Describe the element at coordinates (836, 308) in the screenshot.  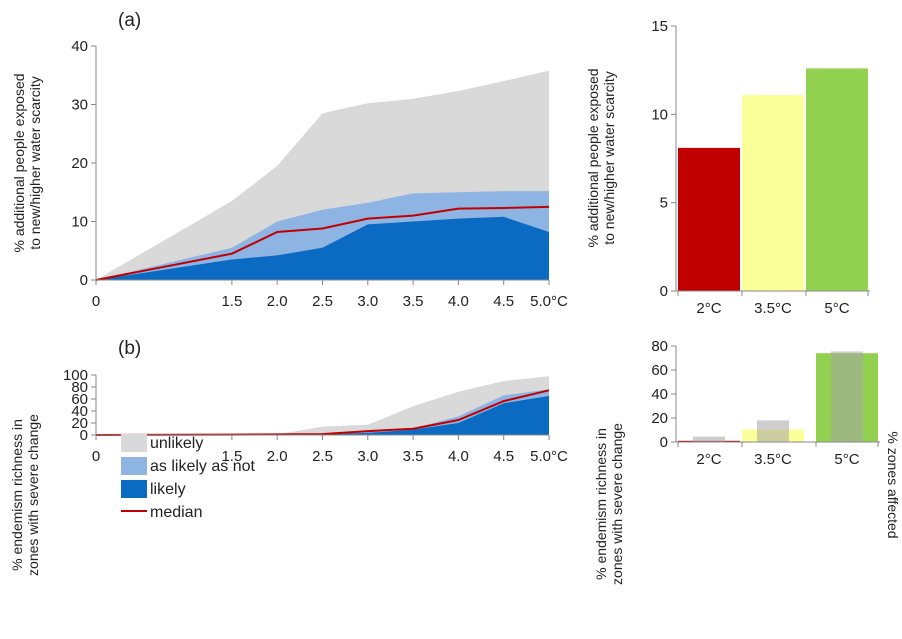
I see `a-bar-category-label: 5°C` at that location.